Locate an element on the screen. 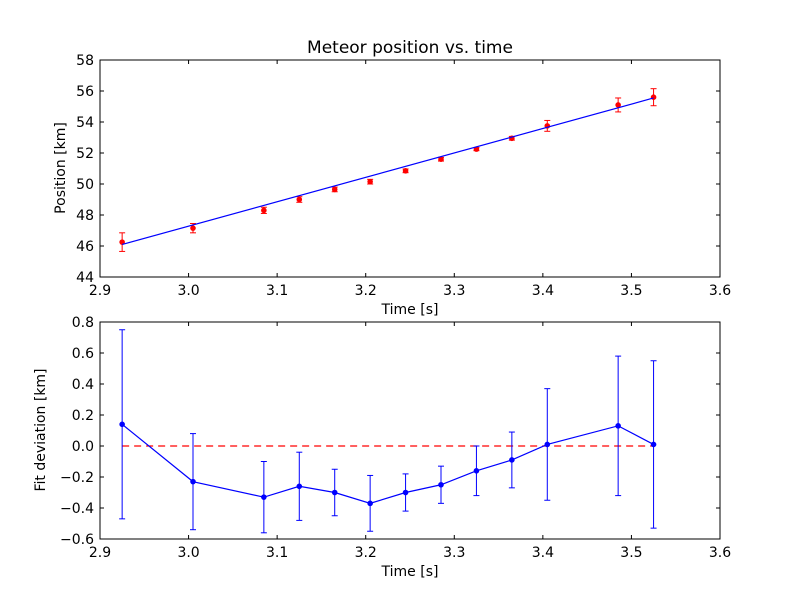 This screenshot has height=604, width=800. y-tick-label: 0.8 is located at coordinates (83, 323).